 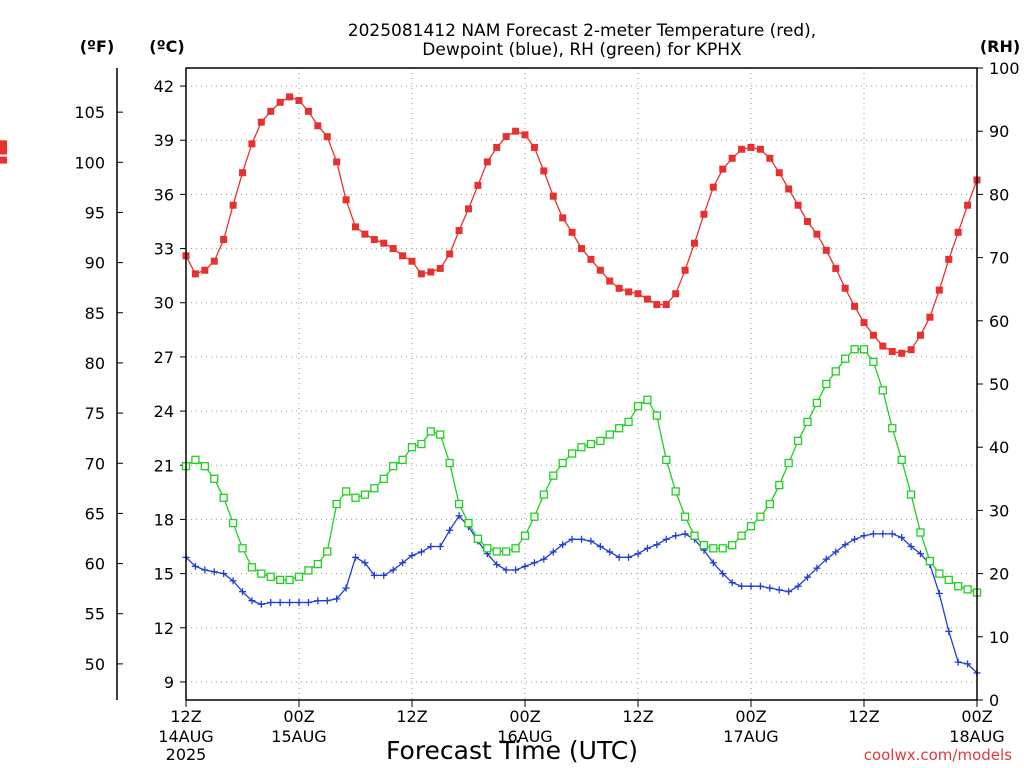 I want to click on celsius-tick-label: 36, so click(x=164, y=194).